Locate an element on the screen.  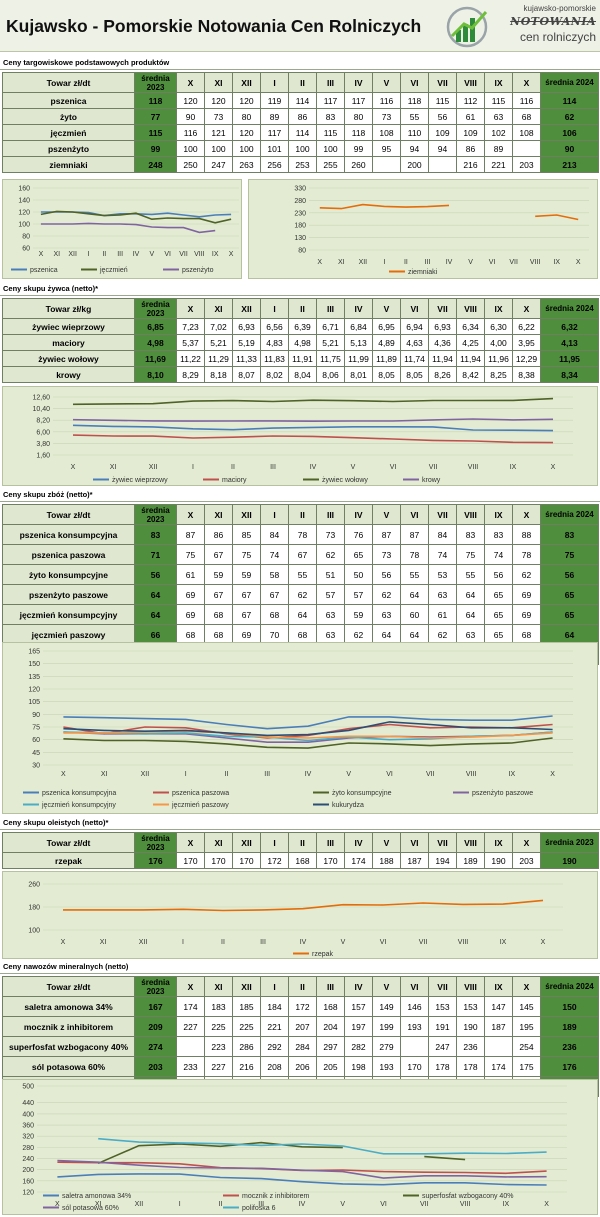
avg-left-cell: 203 is located at coordinates (155, 1066).